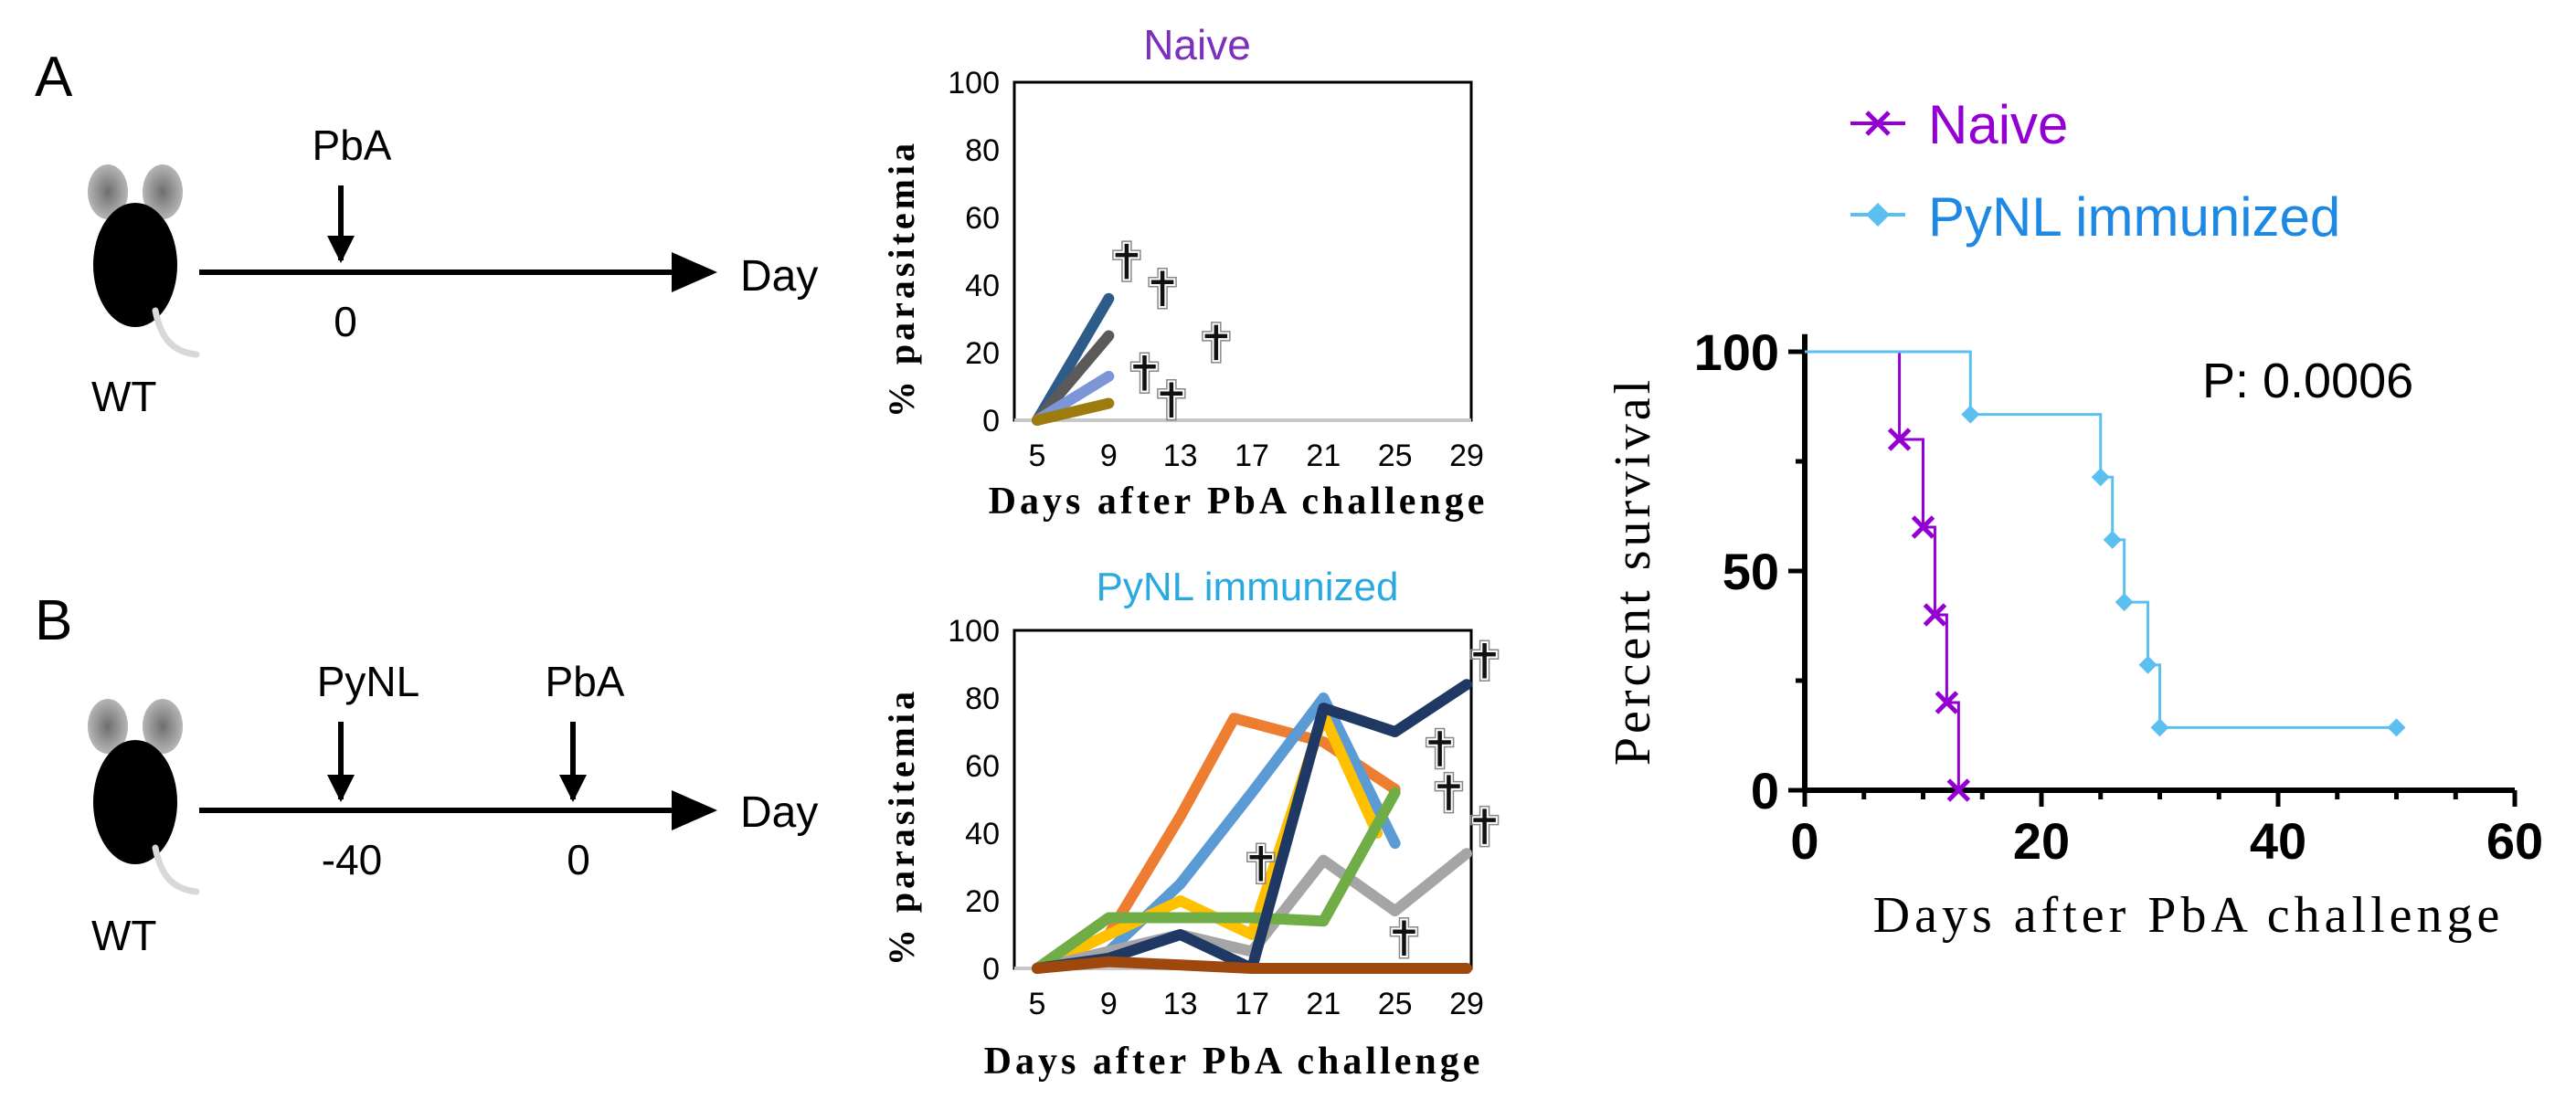 This screenshot has height=1110, width=2576. Describe the element at coordinates (1248, 587) in the screenshot. I see `chart-immunized-title: PyNL immunized` at that location.